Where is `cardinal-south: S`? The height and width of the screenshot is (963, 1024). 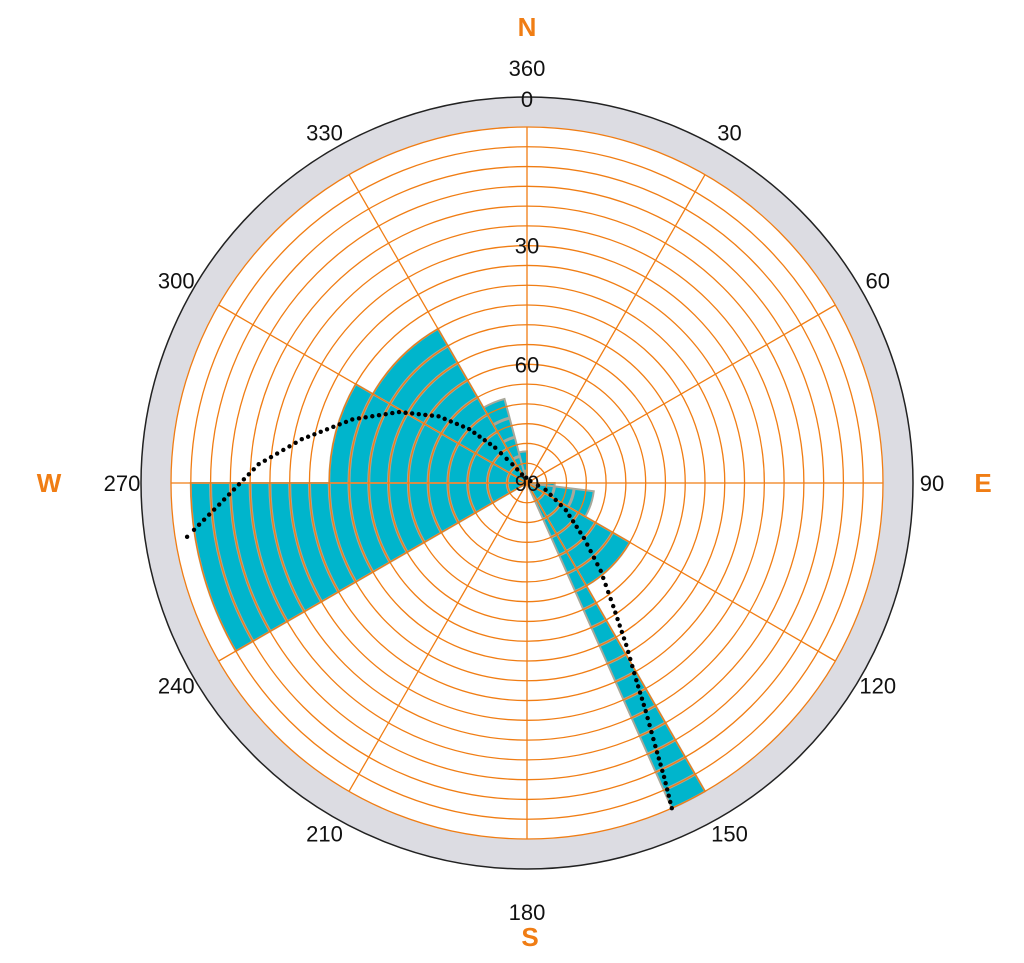 cardinal-south: S is located at coordinates (529, 937).